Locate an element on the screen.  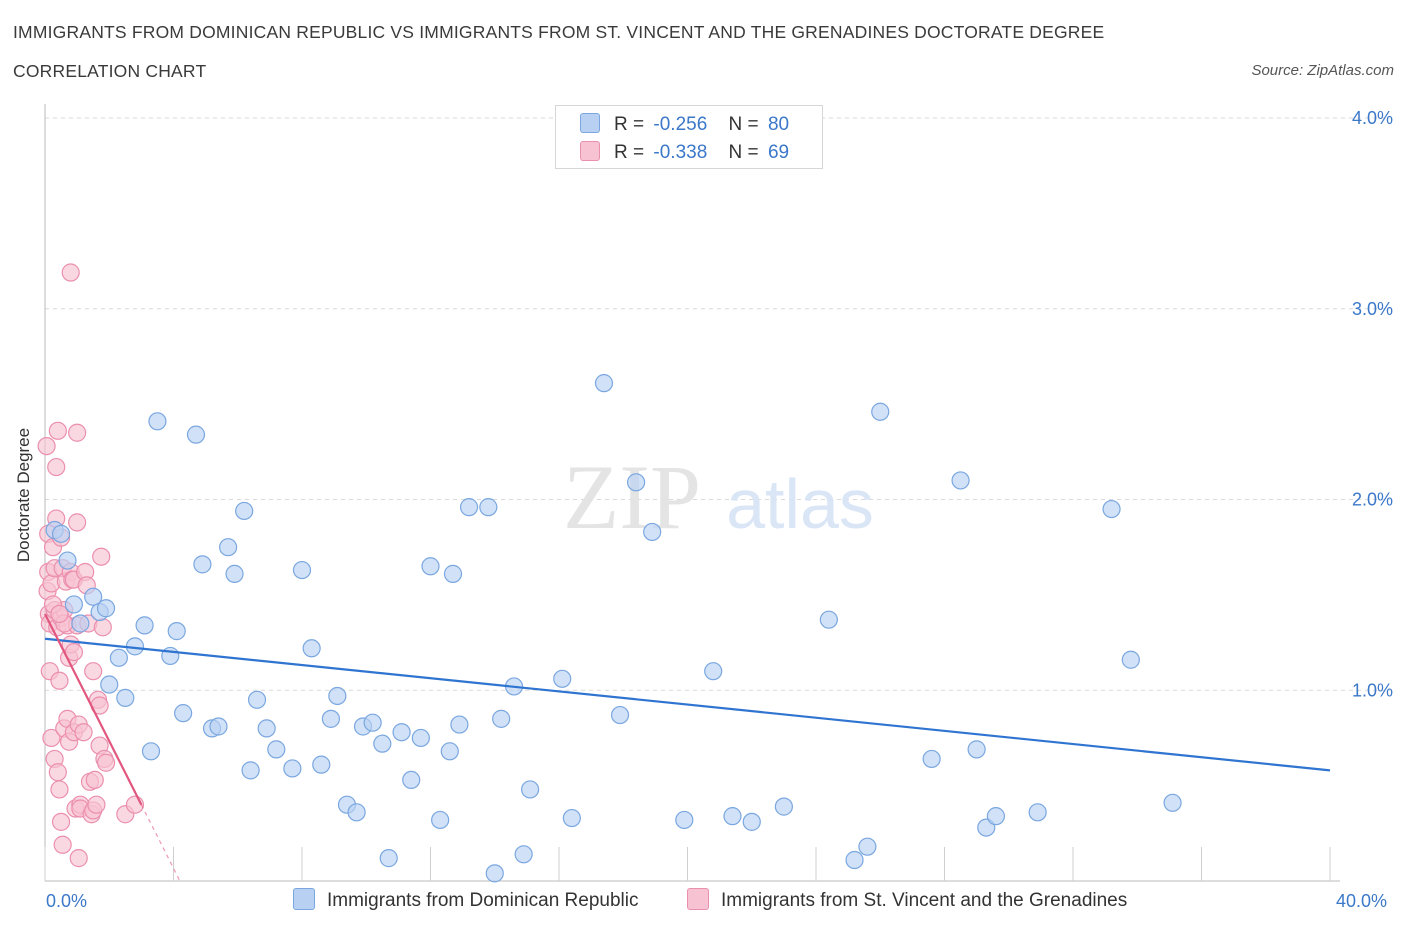
bottom-legend-label-blue: Immigrants from Dominican Republic is located at coordinates (483, 900).